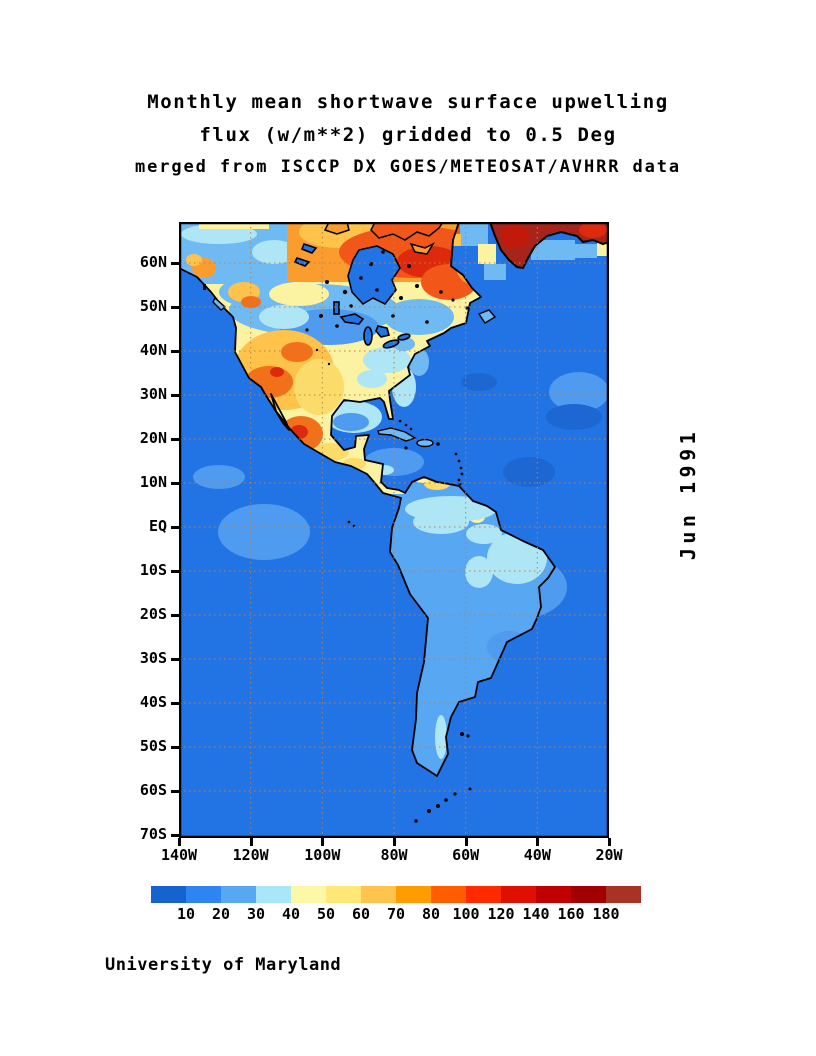 The image size is (816, 1056). I want to click on lat-tick-70S, so click(175, 835).